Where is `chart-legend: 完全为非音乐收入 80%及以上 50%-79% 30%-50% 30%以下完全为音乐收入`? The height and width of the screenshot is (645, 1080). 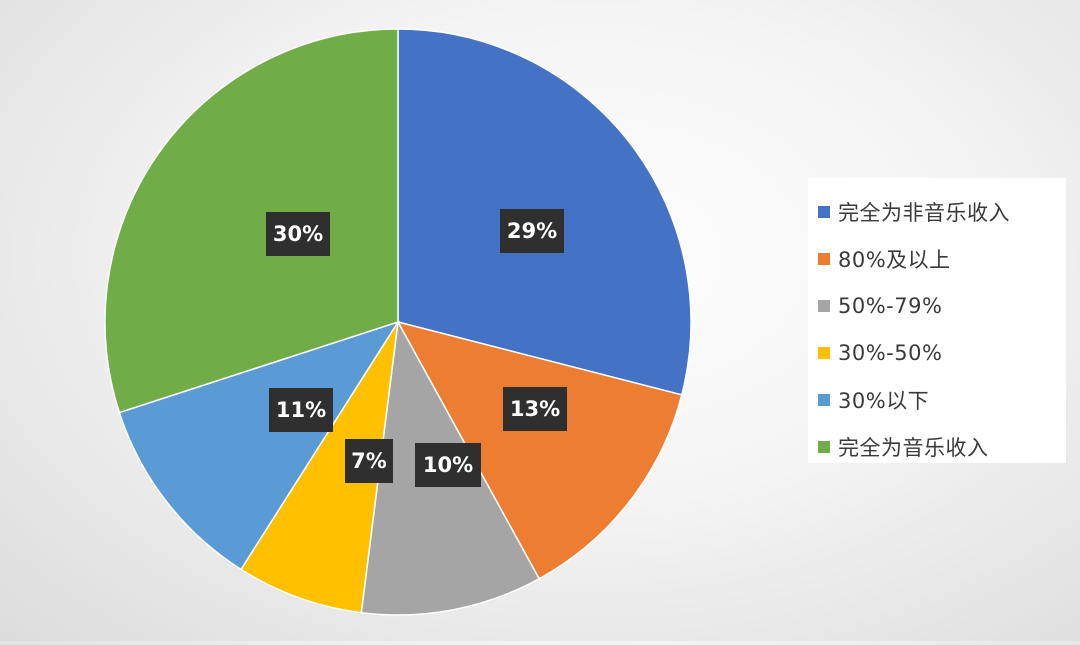 chart-legend: 完全为非音乐收入 80%及以上 50%-79% 30%-50% 30%以下完全为音乐收入 is located at coordinates (937, 320).